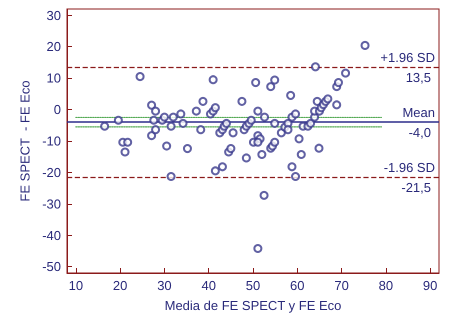  Describe the element at coordinates (386, 285) in the screenshot. I see `x-tick-label: 80` at that location.